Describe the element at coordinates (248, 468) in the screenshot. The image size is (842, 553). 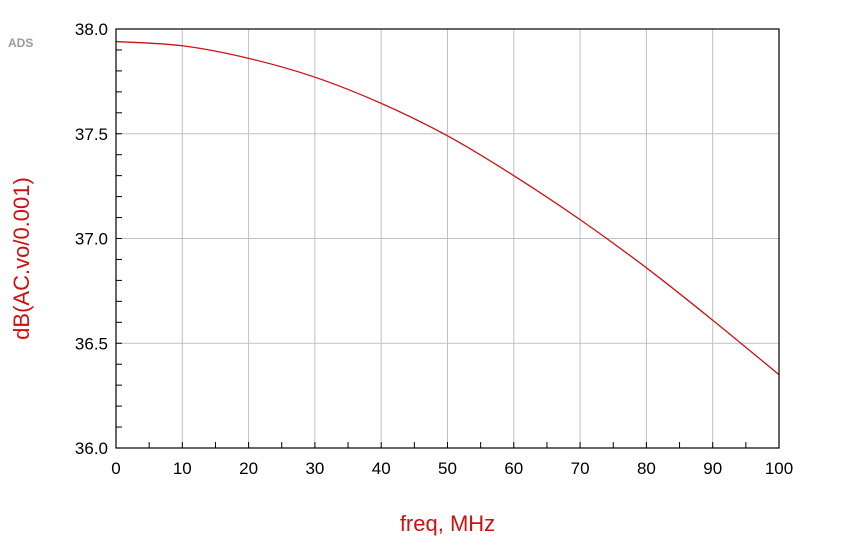
I see `x-tick-label: 20` at that location.